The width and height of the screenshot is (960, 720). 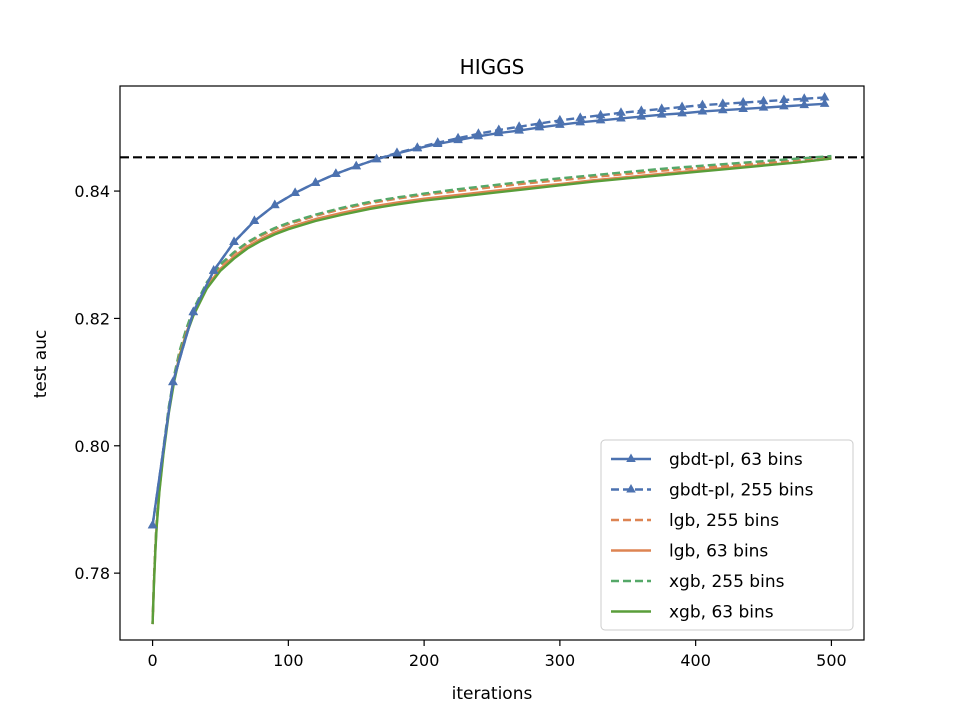 What do you see at coordinates (741, 491) in the screenshot?
I see `legend-label: gbdt-pl, 255 bins` at bounding box center [741, 491].